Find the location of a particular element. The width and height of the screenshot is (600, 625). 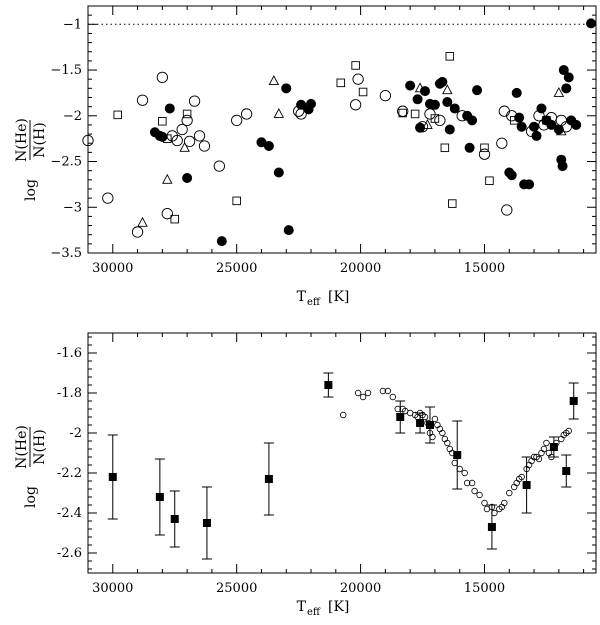

bottom-x-tick-label: 20000 is located at coordinates (360, 588).